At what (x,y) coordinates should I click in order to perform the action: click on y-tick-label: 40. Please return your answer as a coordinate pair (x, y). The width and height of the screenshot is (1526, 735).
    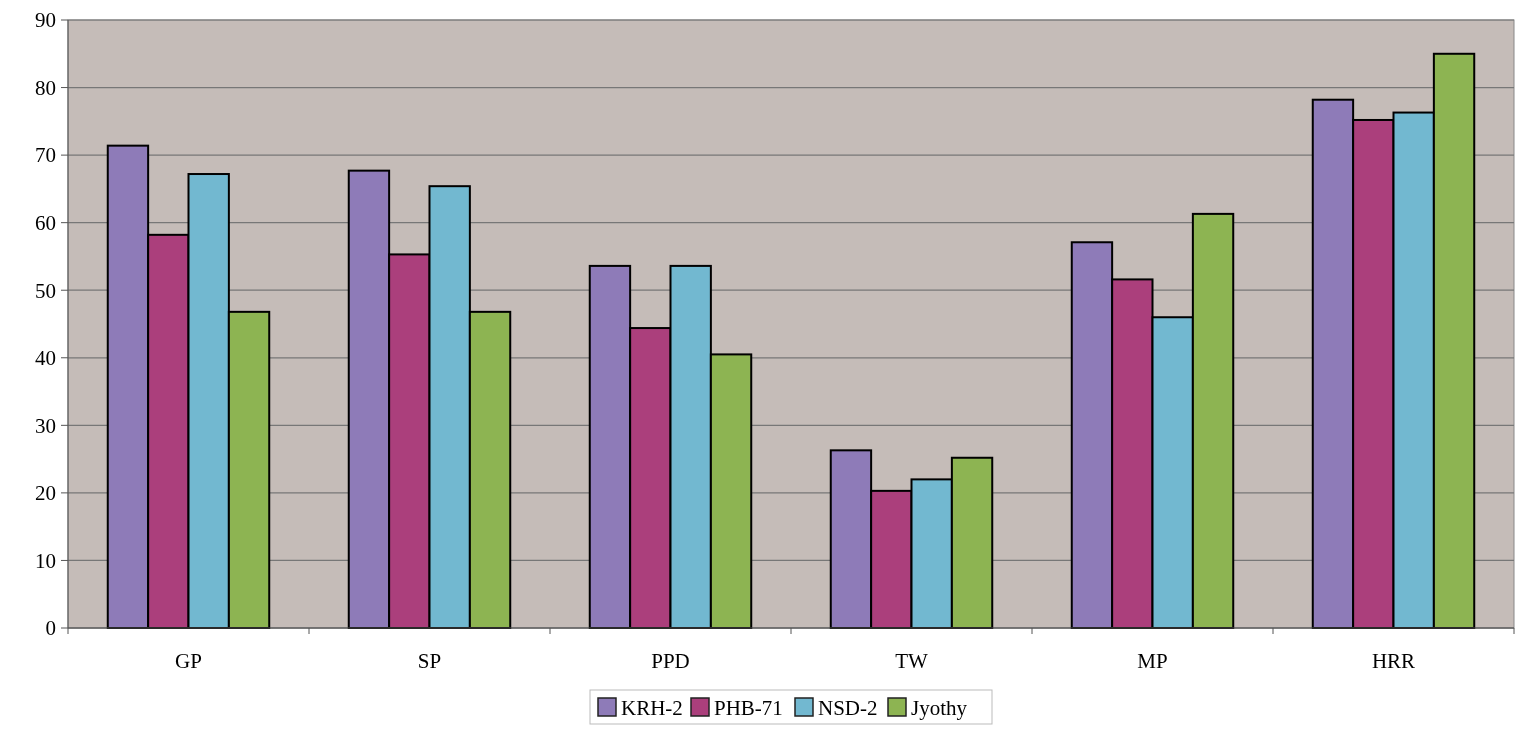
    Looking at the image, I should click on (45, 358).